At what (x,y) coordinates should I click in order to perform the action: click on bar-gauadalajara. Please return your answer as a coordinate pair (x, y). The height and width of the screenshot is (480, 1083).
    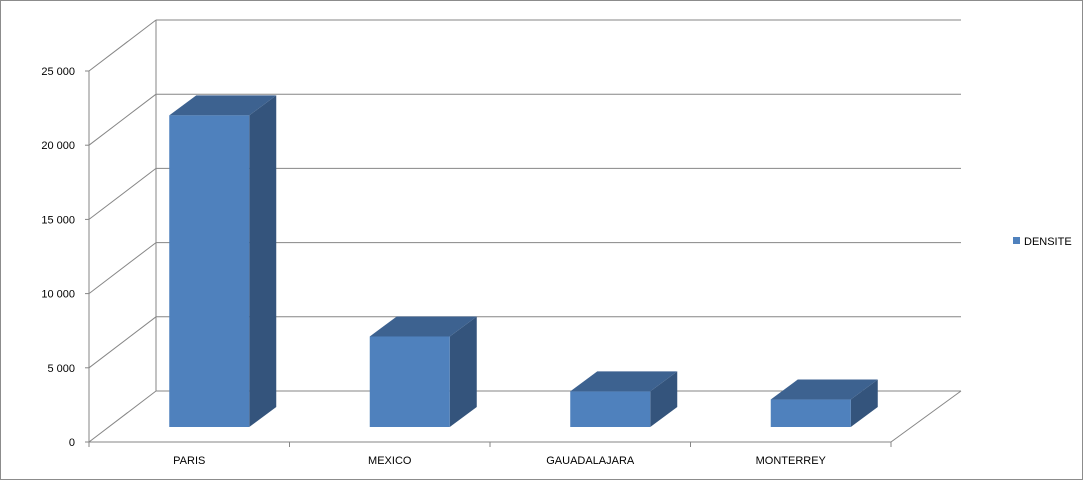
    Looking at the image, I should click on (610, 409).